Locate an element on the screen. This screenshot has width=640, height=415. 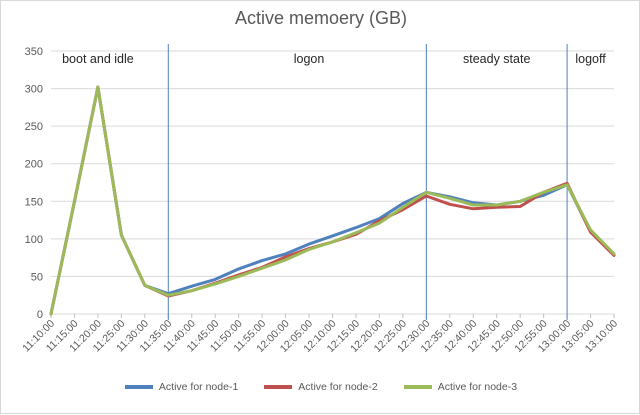
y-tick-label: 350 is located at coordinates (34, 52).